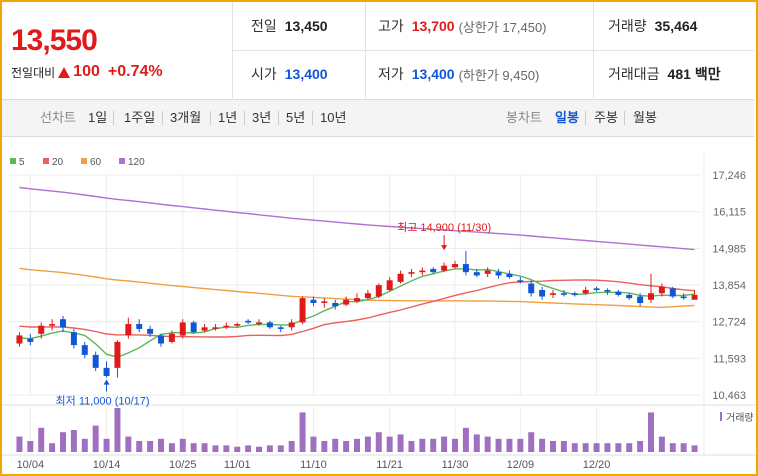  What do you see at coordinates (664, 74) in the screenshot?
I see `trade-amount: 거래대금 481 백만` at bounding box center [664, 74].